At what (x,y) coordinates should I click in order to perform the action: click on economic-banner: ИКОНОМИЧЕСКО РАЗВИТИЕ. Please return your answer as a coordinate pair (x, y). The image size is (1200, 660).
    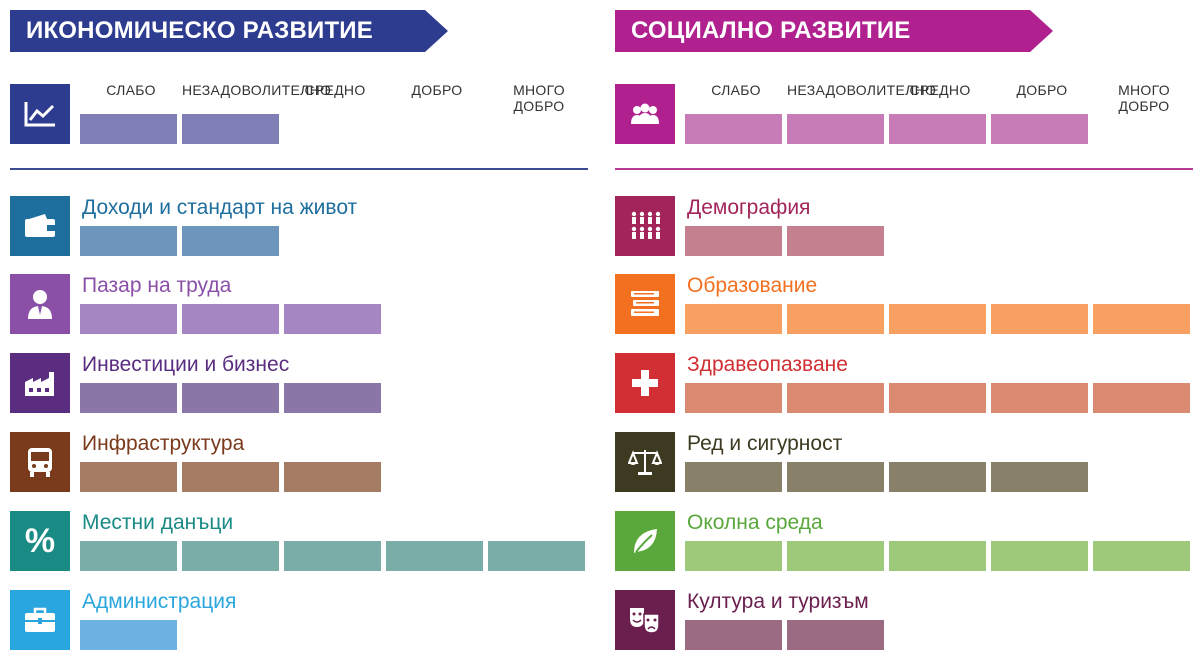
    Looking at the image, I should click on (229, 31).